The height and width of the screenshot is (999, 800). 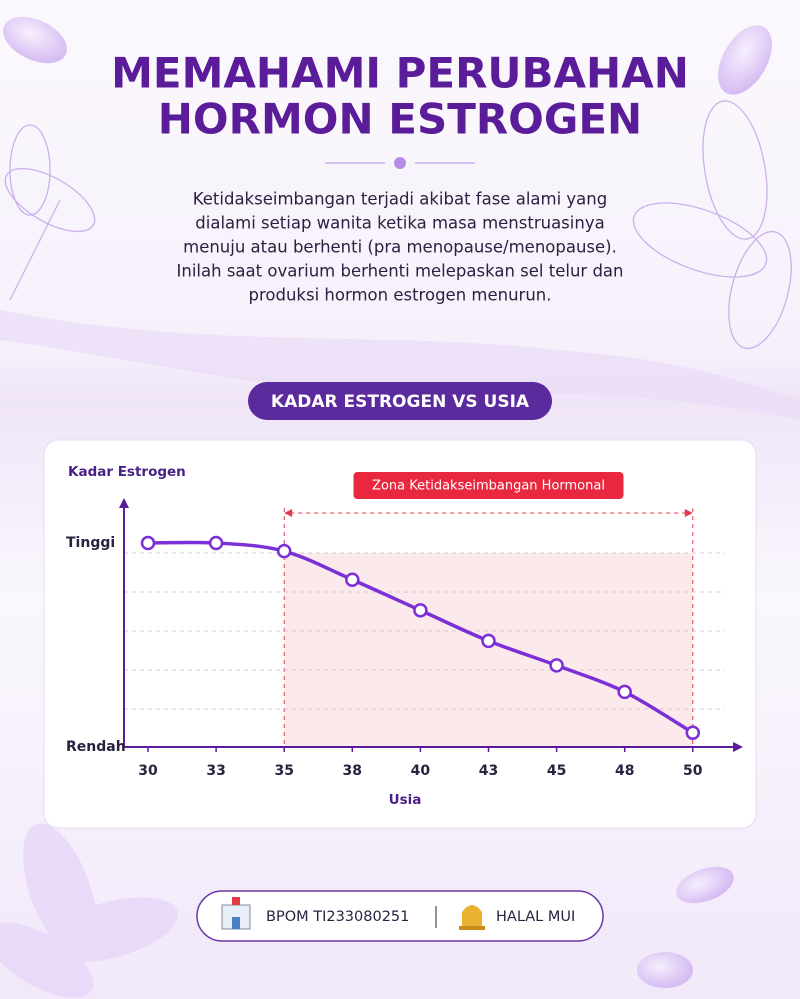 What do you see at coordinates (124, 503) in the screenshot?
I see `y-axis-arrow` at bounding box center [124, 503].